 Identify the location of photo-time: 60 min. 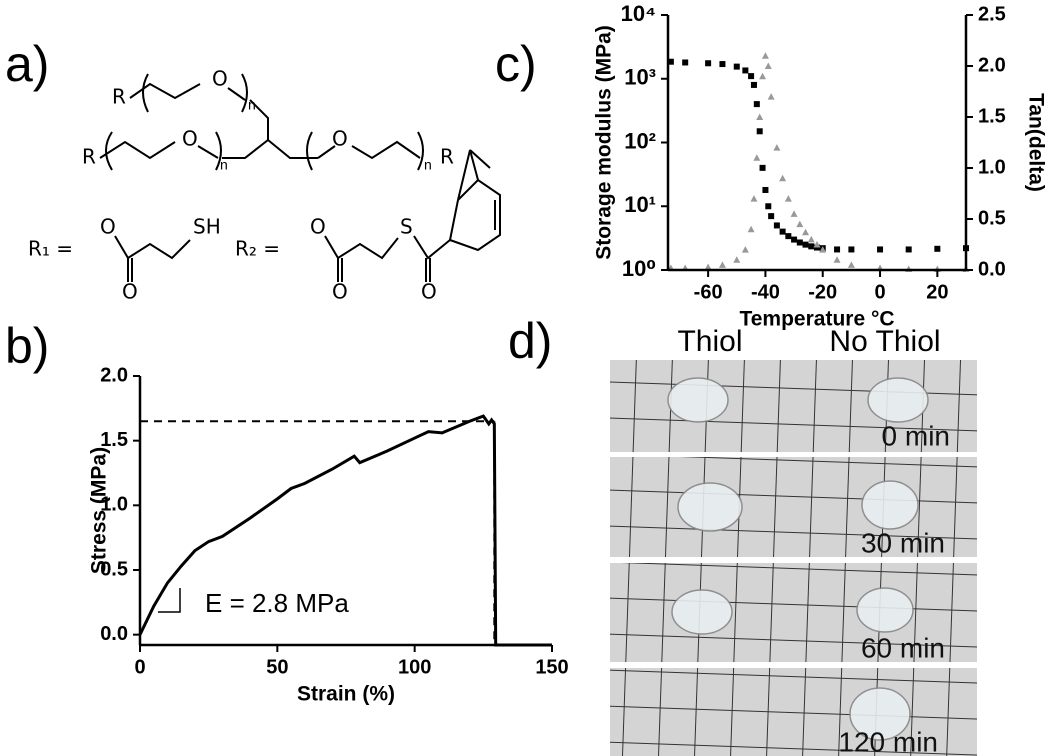
(903, 647).